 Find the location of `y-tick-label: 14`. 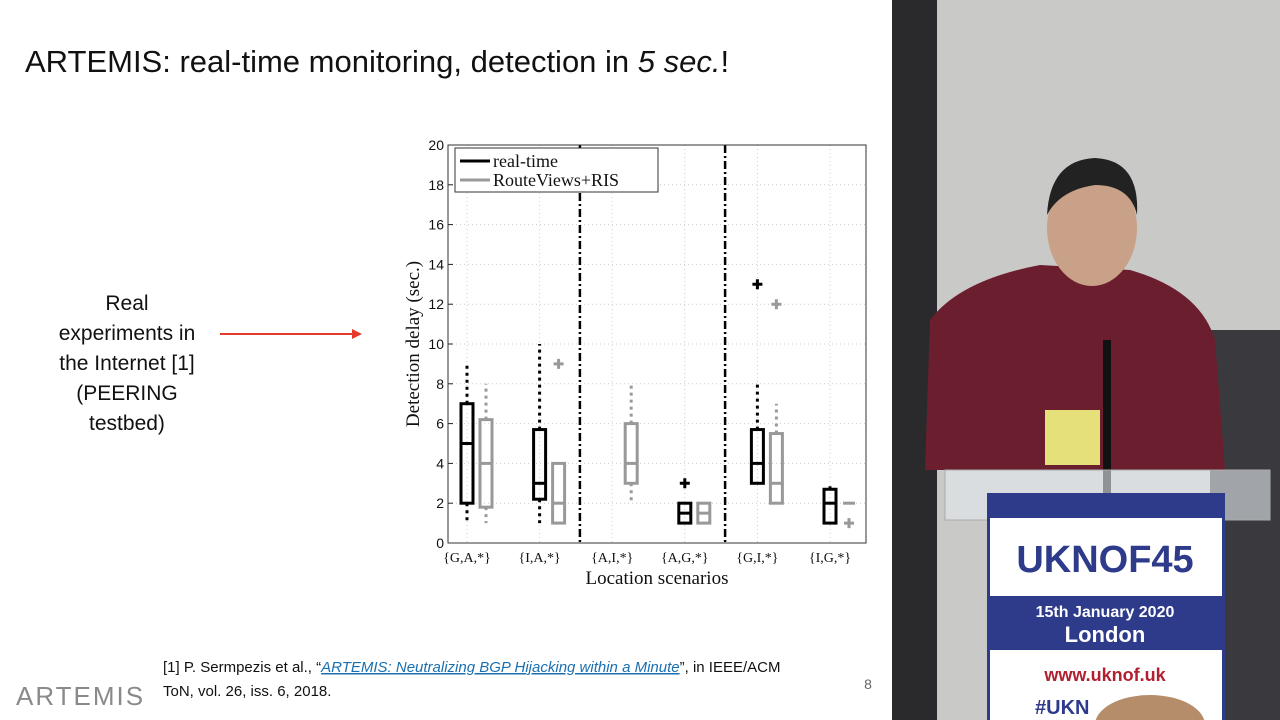

y-tick-label: 14 is located at coordinates (436, 264).